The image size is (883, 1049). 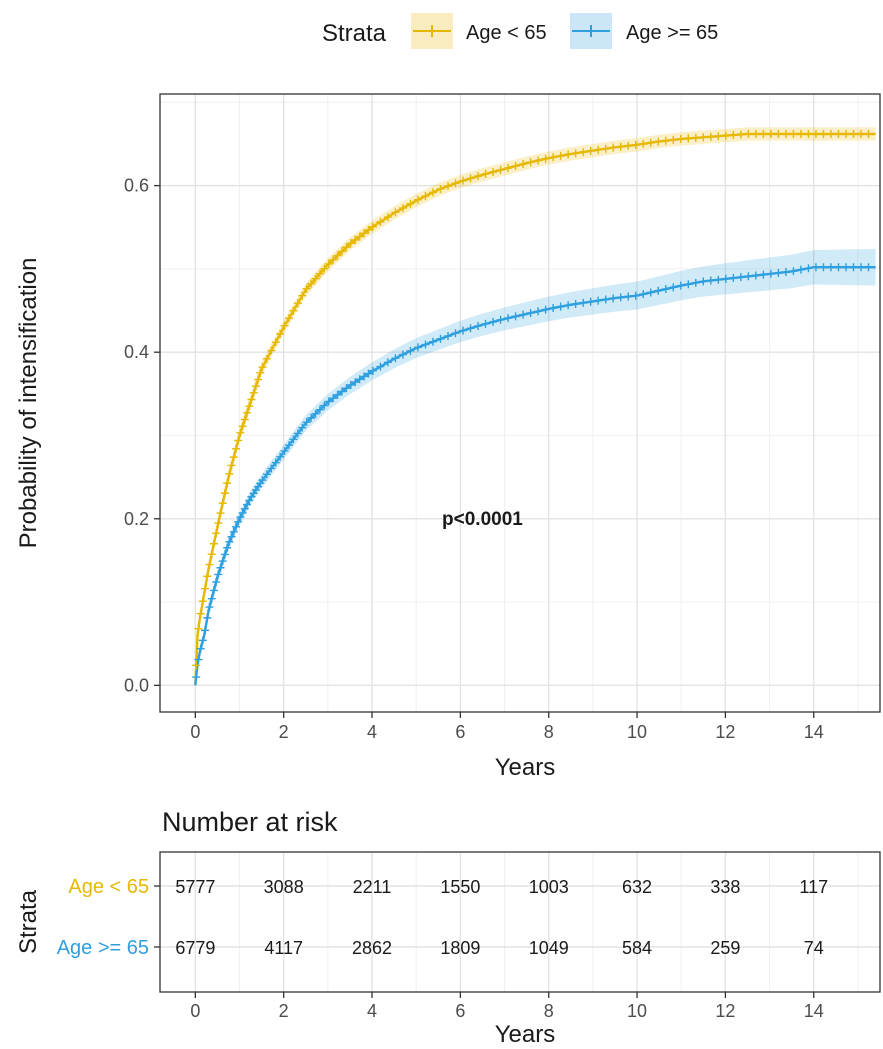 I want to click on legend-label-age-under-65: Age < 65, so click(x=506, y=33).